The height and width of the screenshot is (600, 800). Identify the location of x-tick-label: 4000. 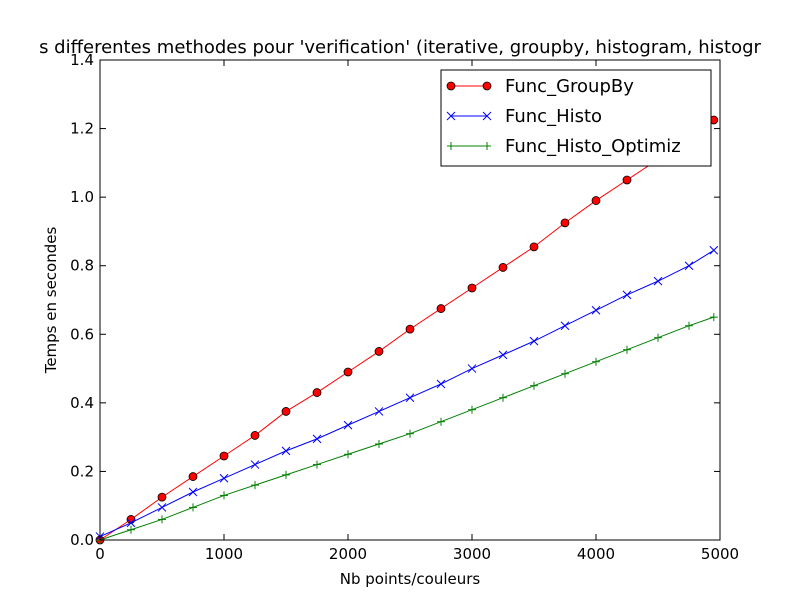
(596, 554).